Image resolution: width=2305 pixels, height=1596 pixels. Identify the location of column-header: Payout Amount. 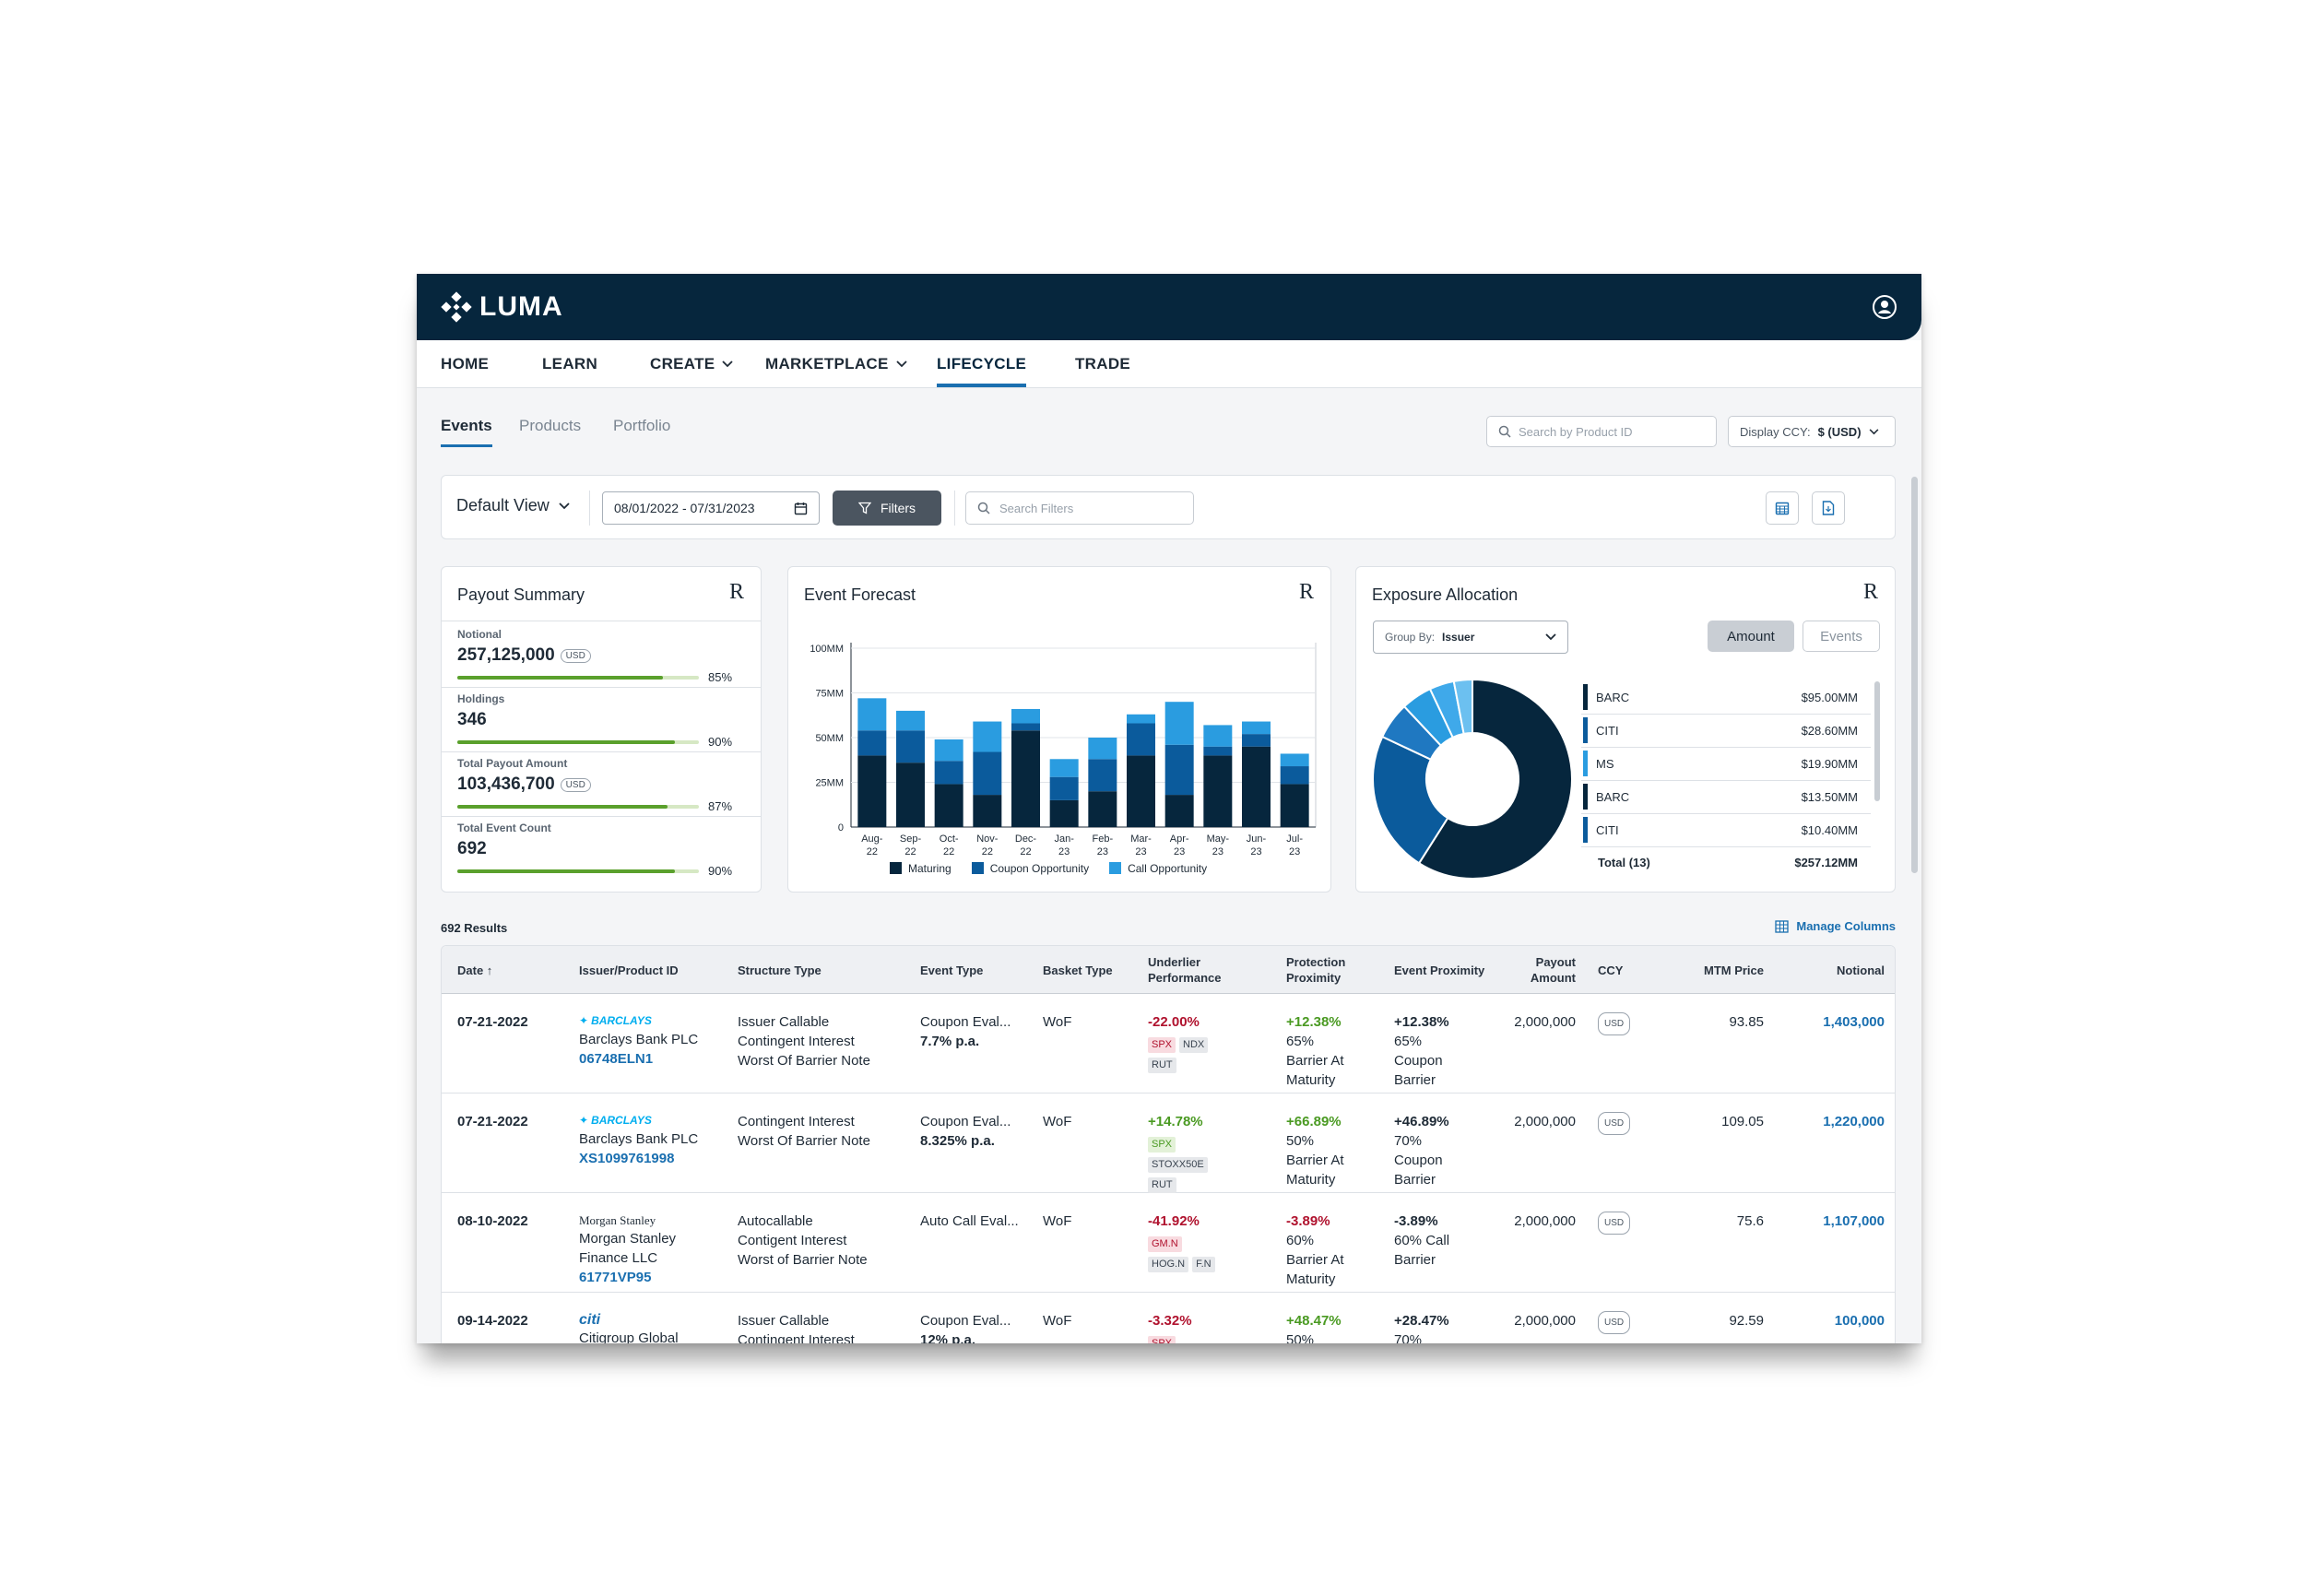
(1512, 970).